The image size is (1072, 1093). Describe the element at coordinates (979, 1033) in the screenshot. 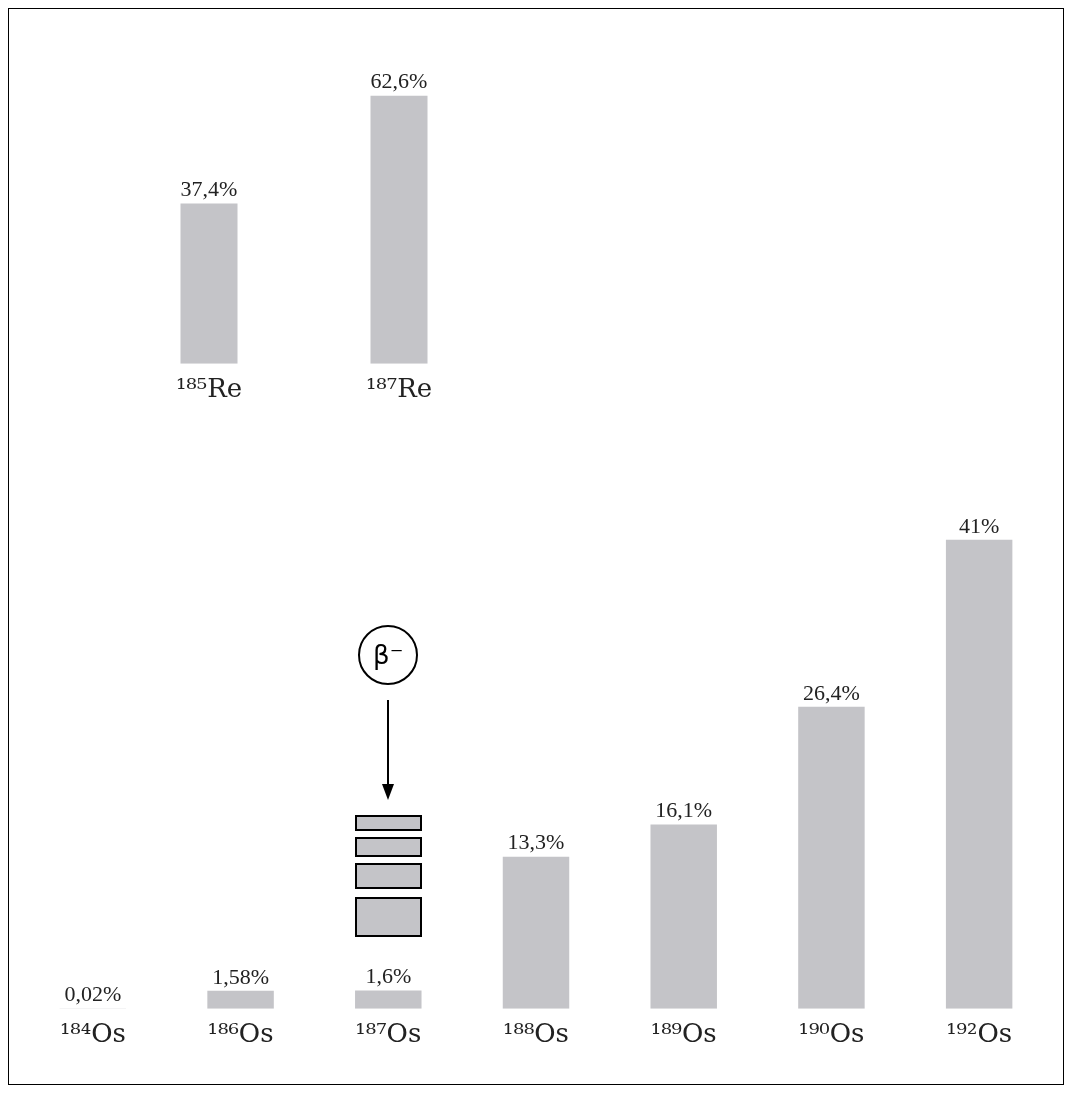

I see `x-tick-label: ¹⁹²Os` at that location.